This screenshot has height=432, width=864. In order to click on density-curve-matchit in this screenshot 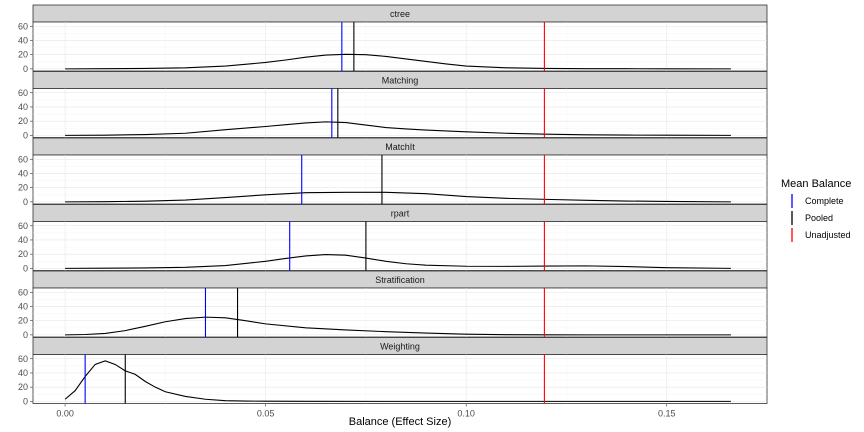, I will do `click(398, 197)`.